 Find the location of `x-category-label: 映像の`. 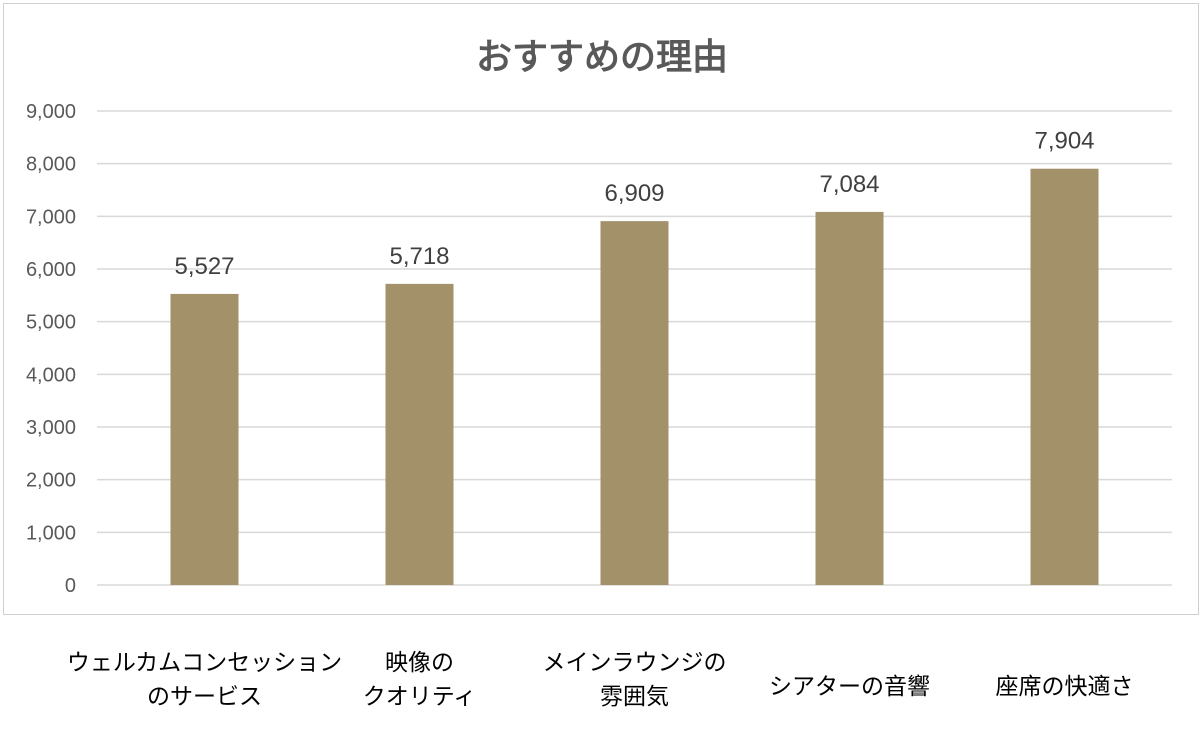

x-category-label: 映像の is located at coordinates (419, 663).